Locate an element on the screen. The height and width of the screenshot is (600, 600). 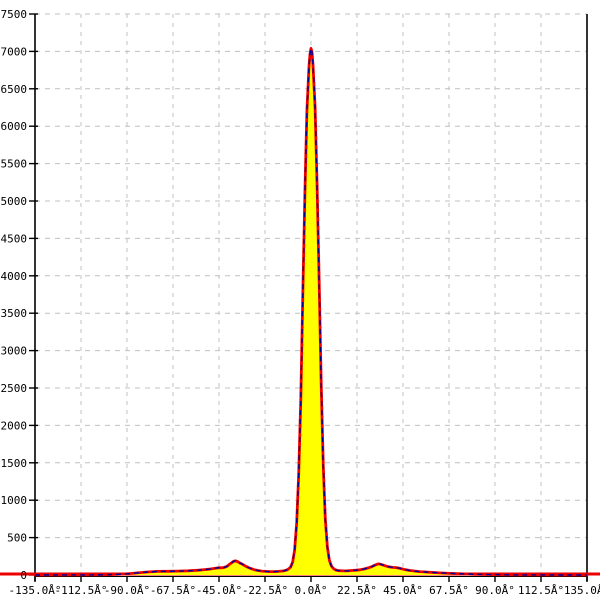
y-axis-label: 500 is located at coordinates (17, 538).